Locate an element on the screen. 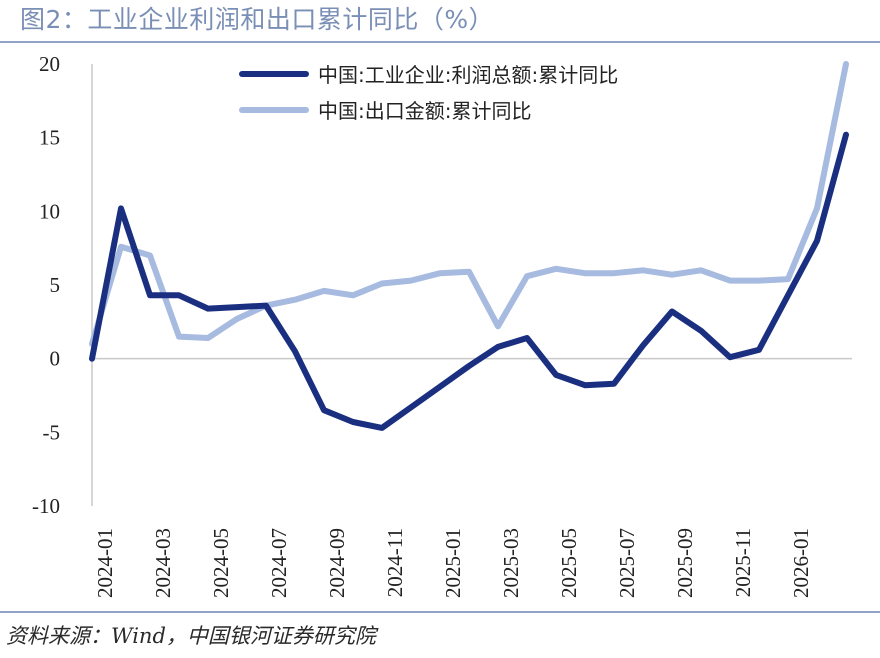 Image resolution: width=880 pixels, height=658 pixels. x-tick-label: 2024-03 is located at coordinates (163, 563).